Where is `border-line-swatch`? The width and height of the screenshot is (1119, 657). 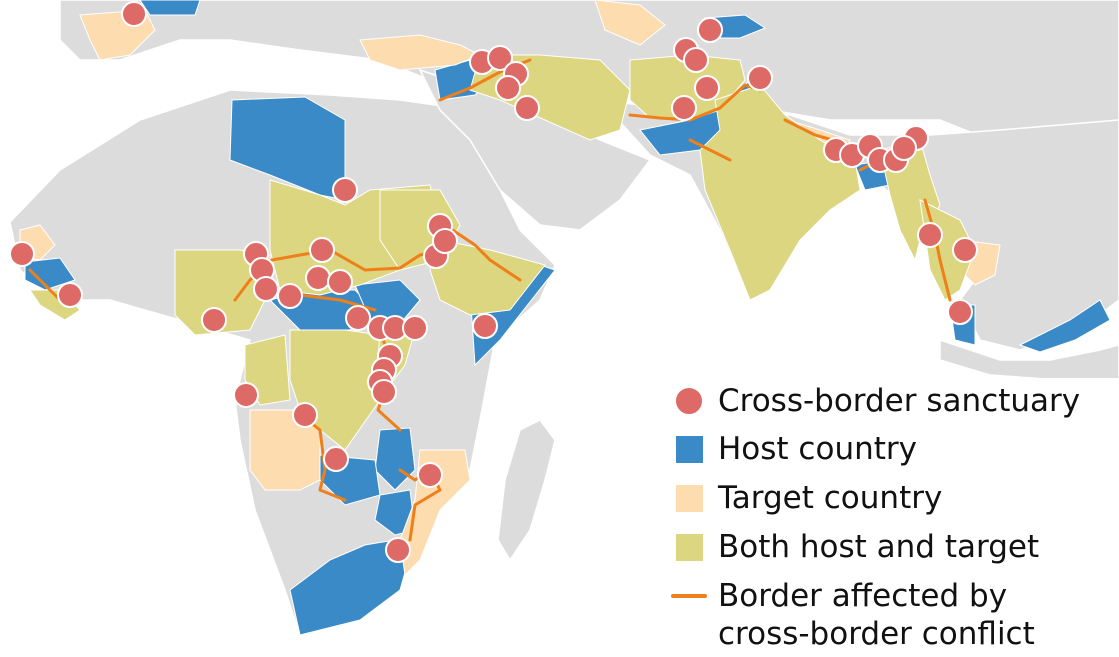 border-line-swatch is located at coordinates (689, 596).